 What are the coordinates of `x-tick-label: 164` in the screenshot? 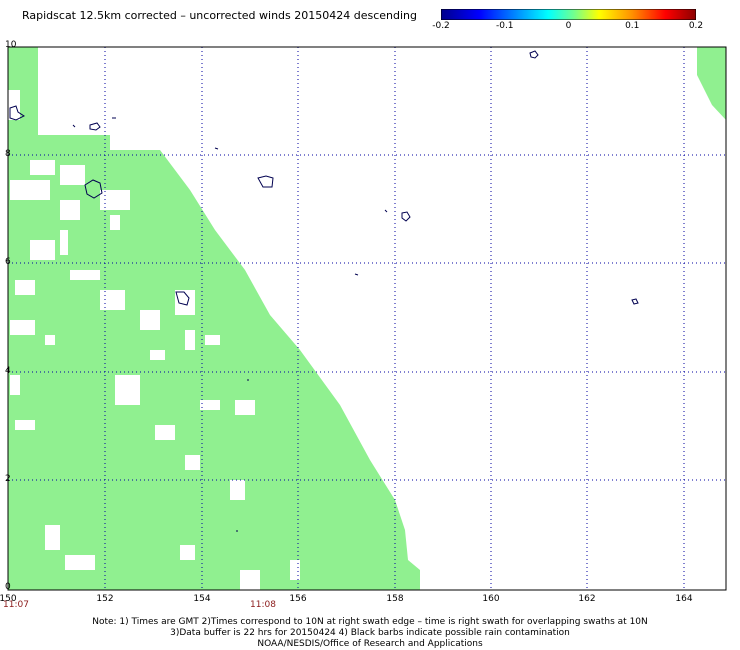 It's located at (683, 599).